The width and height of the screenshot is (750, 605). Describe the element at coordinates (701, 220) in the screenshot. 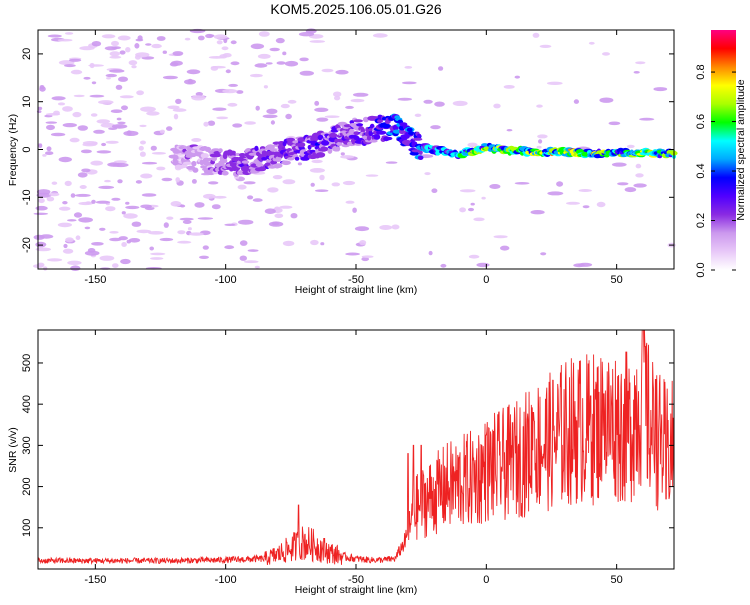

I see `colorbar-tick-label: 0.2` at that location.